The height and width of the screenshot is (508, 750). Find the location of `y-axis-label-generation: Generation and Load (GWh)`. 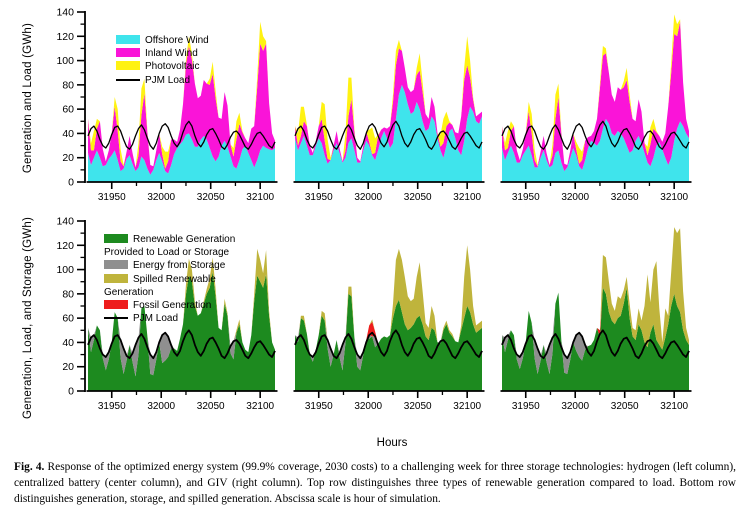

y-axis-label-generation: Generation and Load (GWh) is located at coordinates (28, 108).